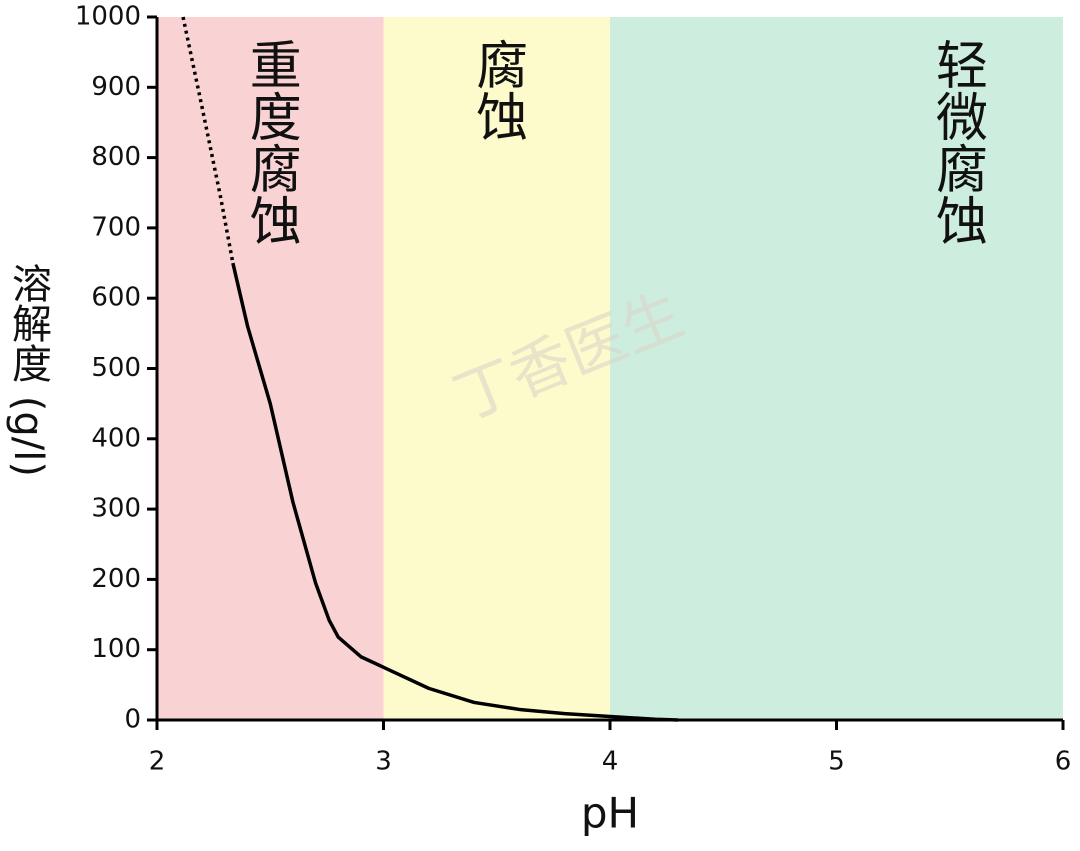  I want to click on y-tick-label: 500, so click(116, 368).